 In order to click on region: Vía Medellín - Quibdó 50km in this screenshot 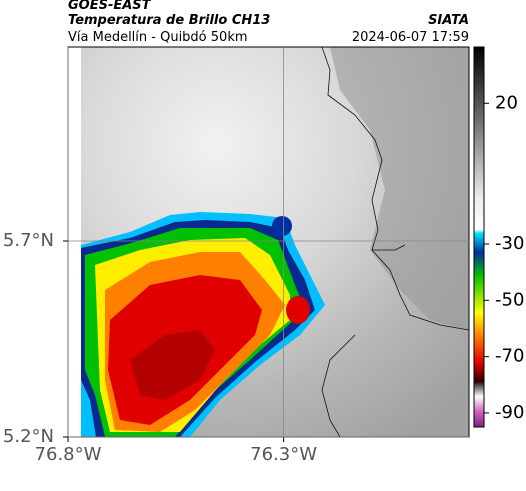, I will do `click(158, 37)`.